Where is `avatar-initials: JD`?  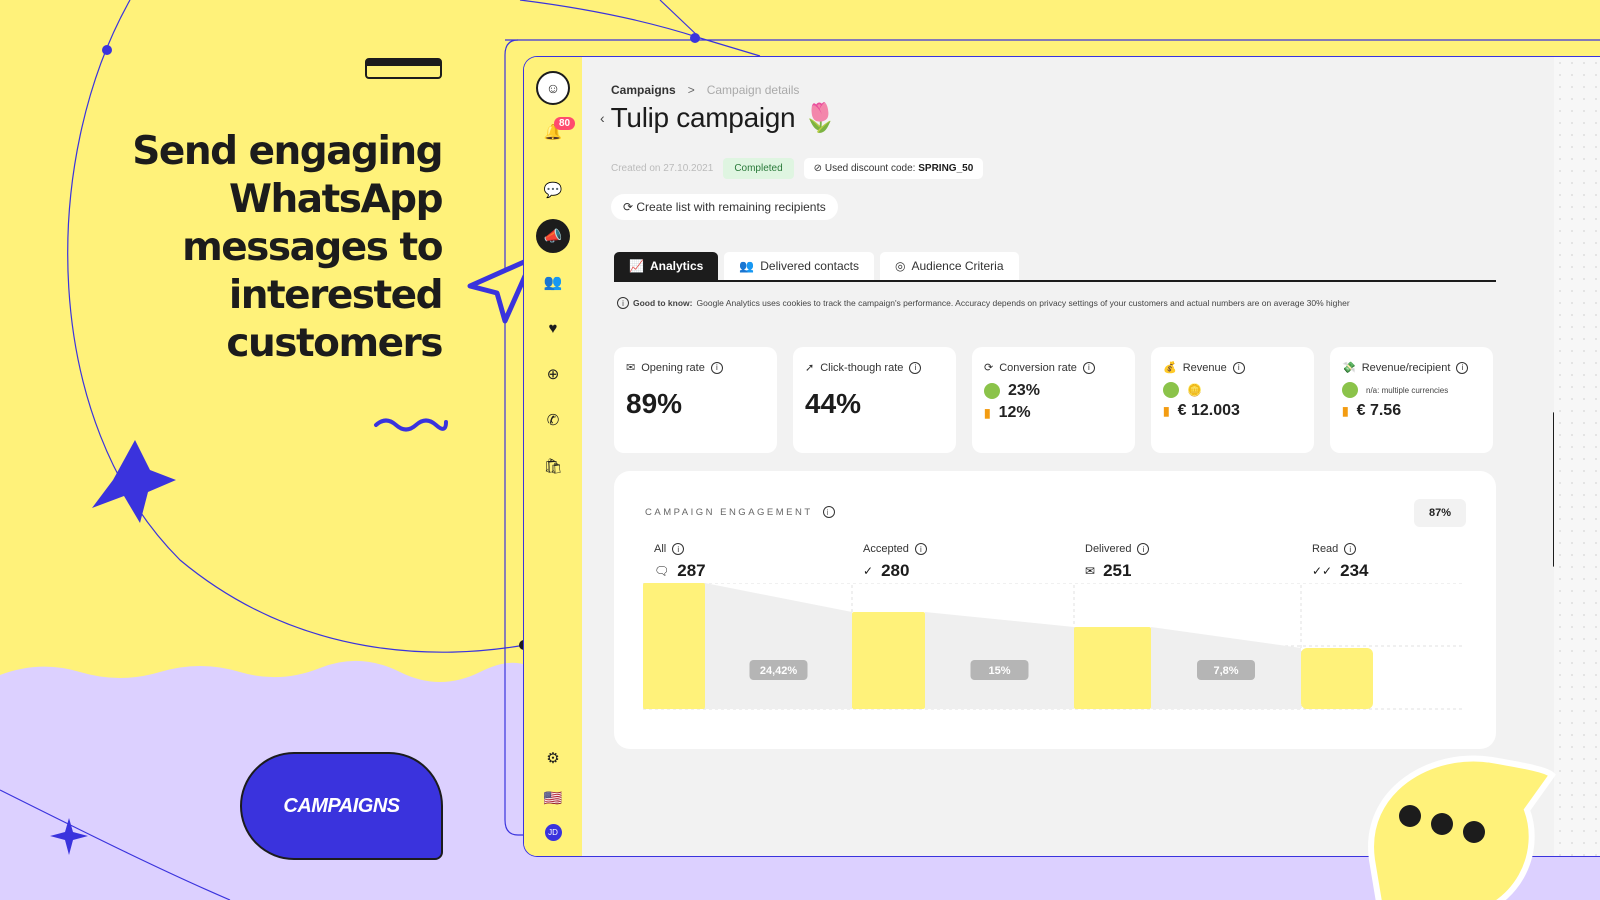 avatar-initials: JD is located at coordinates (553, 832).